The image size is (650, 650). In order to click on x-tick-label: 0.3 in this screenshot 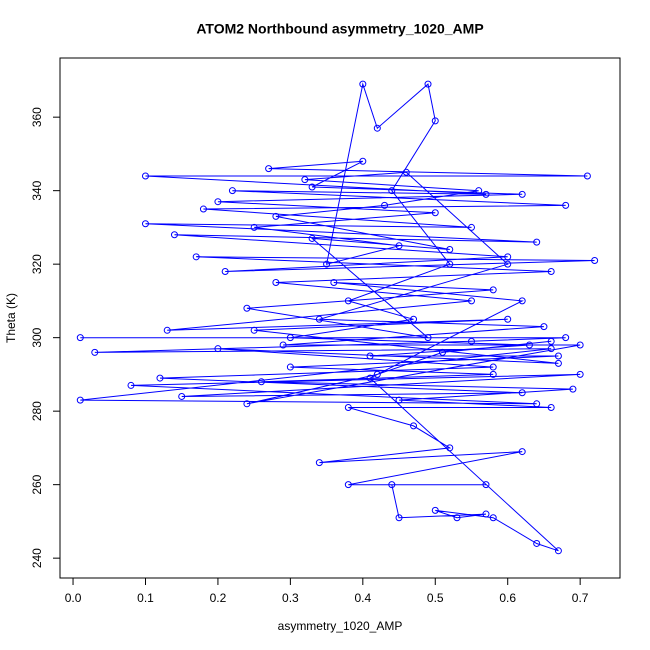, I will do `click(290, 598)`.